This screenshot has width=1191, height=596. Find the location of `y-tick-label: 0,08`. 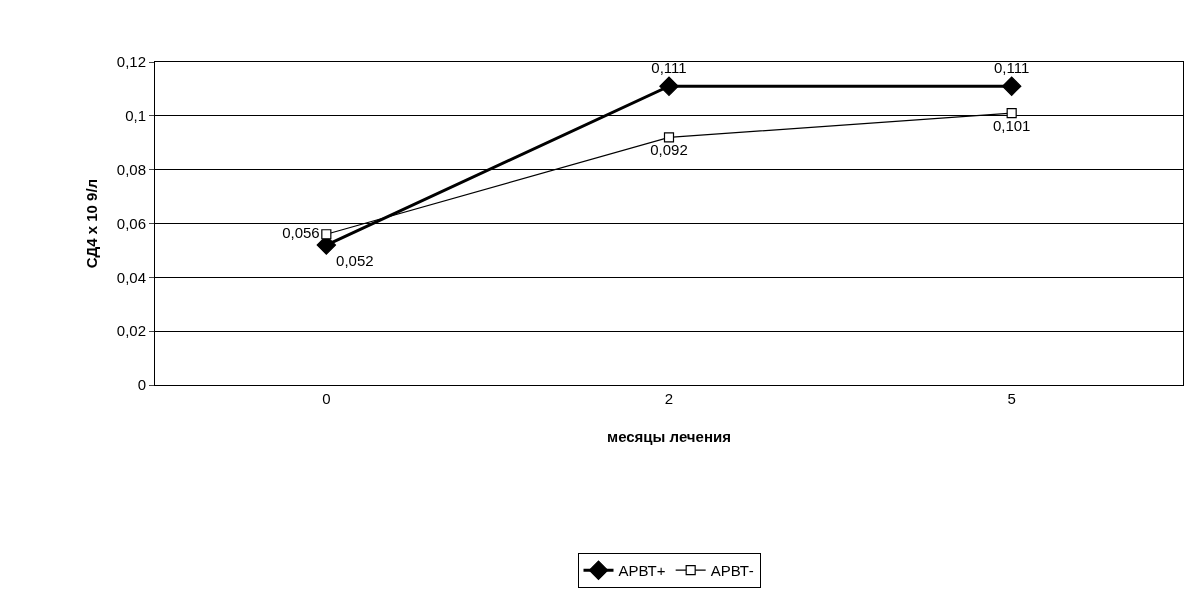

y-tick-label: 0,08 is located at coordinates (131, 169).